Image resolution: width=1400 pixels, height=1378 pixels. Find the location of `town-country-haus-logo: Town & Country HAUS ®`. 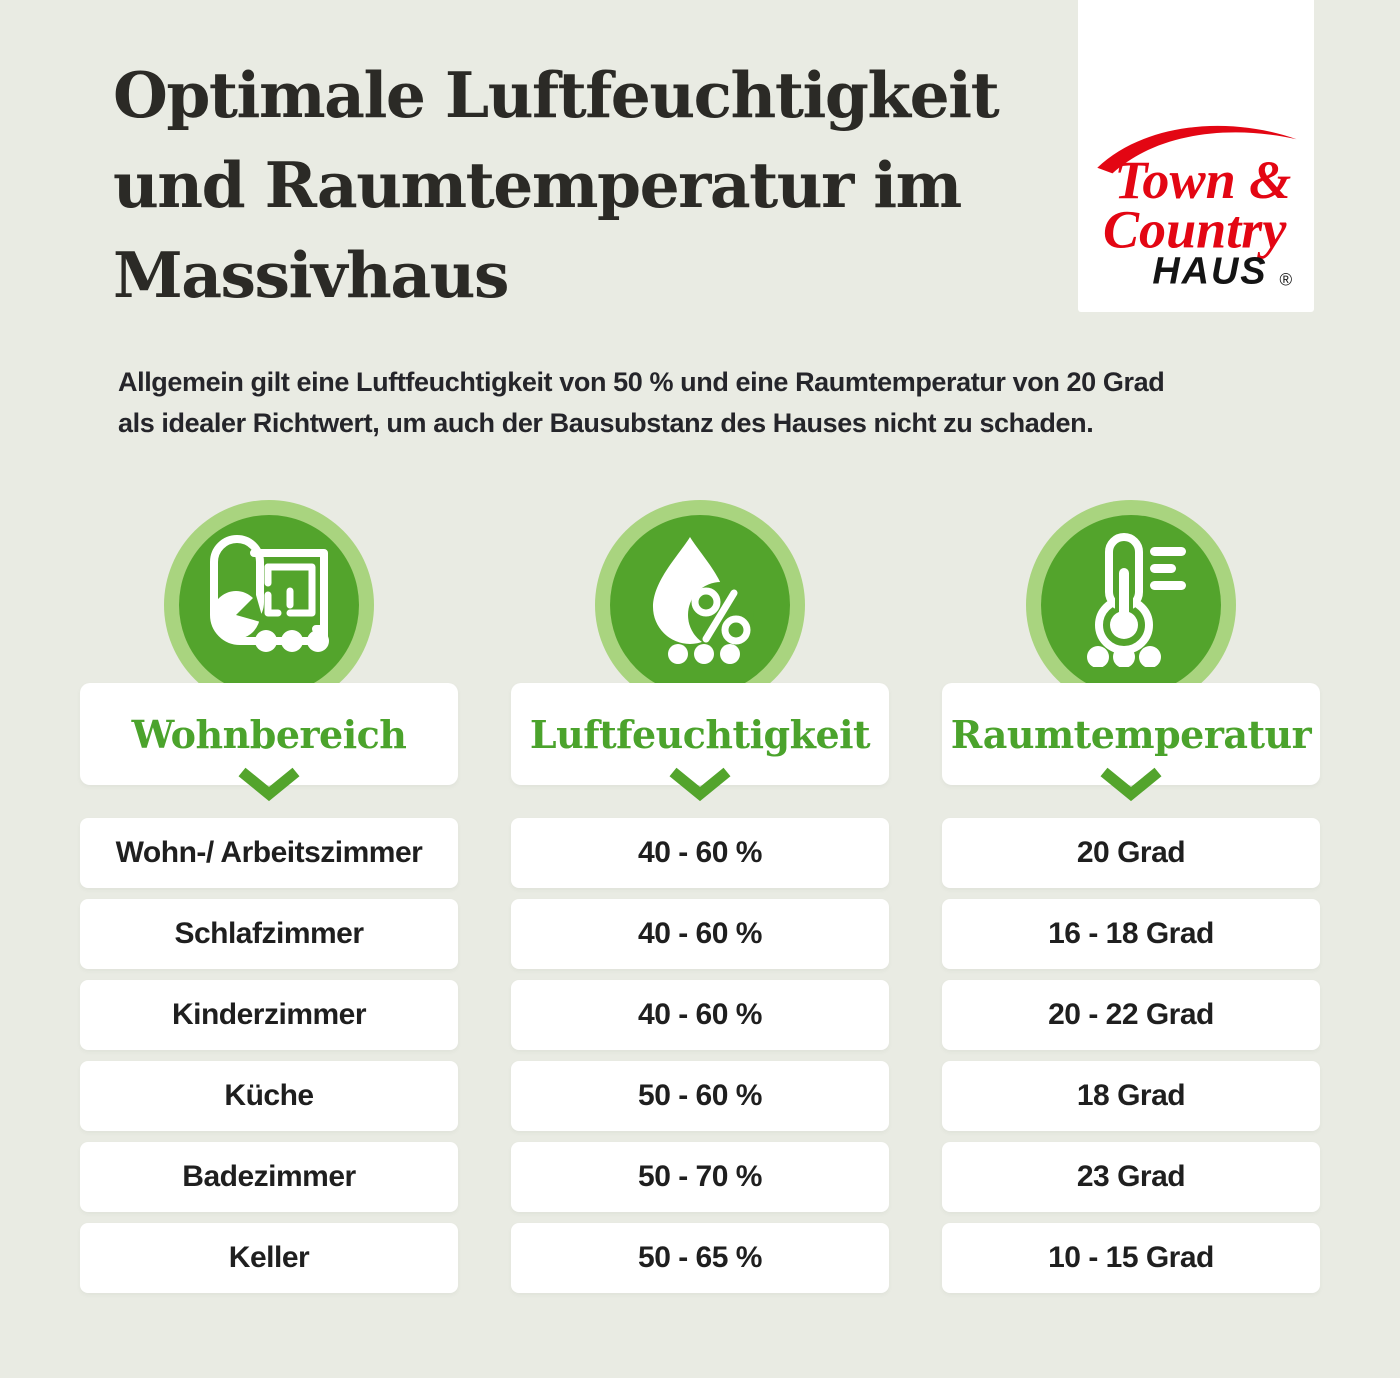

town-country-haus-logo: Town & Country HAUS ® is located at coordinates (1197, 209).